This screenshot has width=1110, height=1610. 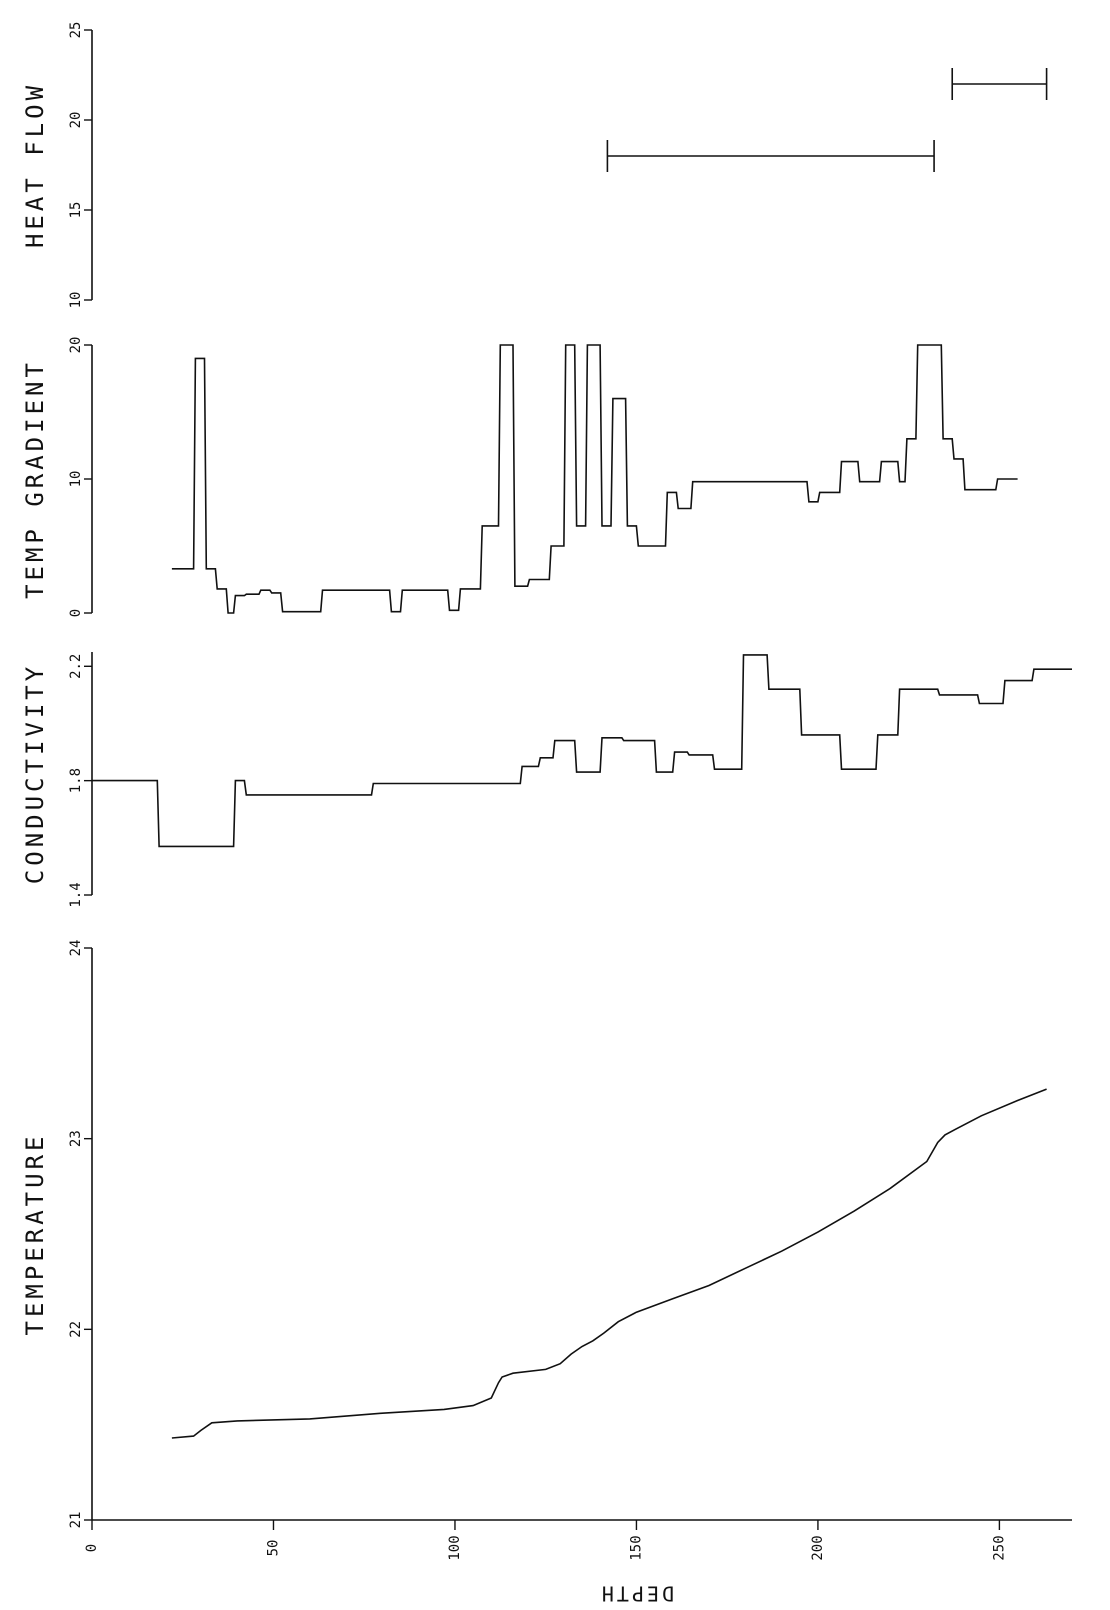 I want to click on temp-gradient-trace, so click(x=594, y=479).